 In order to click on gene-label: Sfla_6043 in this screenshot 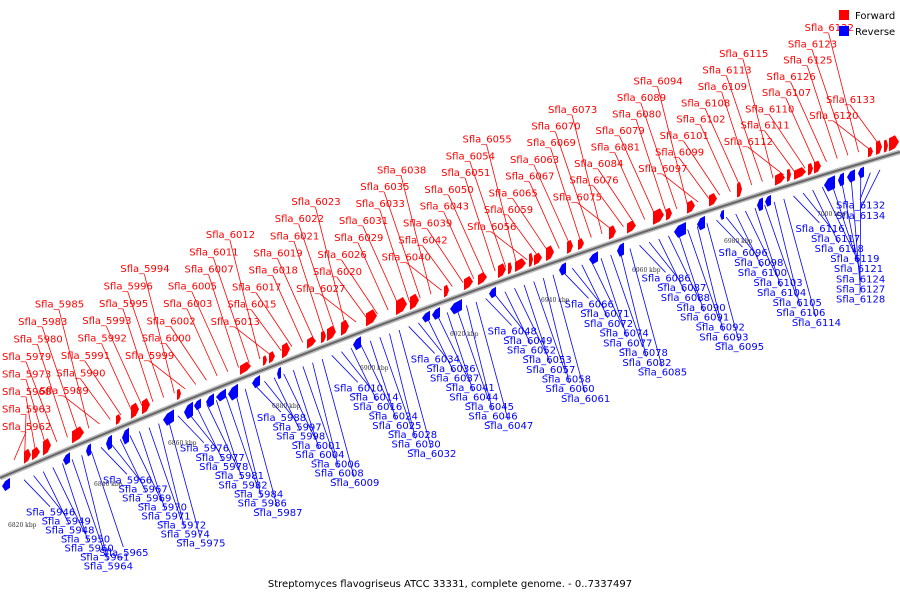, I will do `click(444, 207)`.